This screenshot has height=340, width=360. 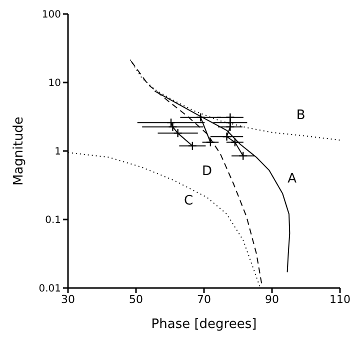 What do you see at coordinates (204, 299) in the screenshot?
I see `x-tick-label: 70` at bounding box center [204, 299].